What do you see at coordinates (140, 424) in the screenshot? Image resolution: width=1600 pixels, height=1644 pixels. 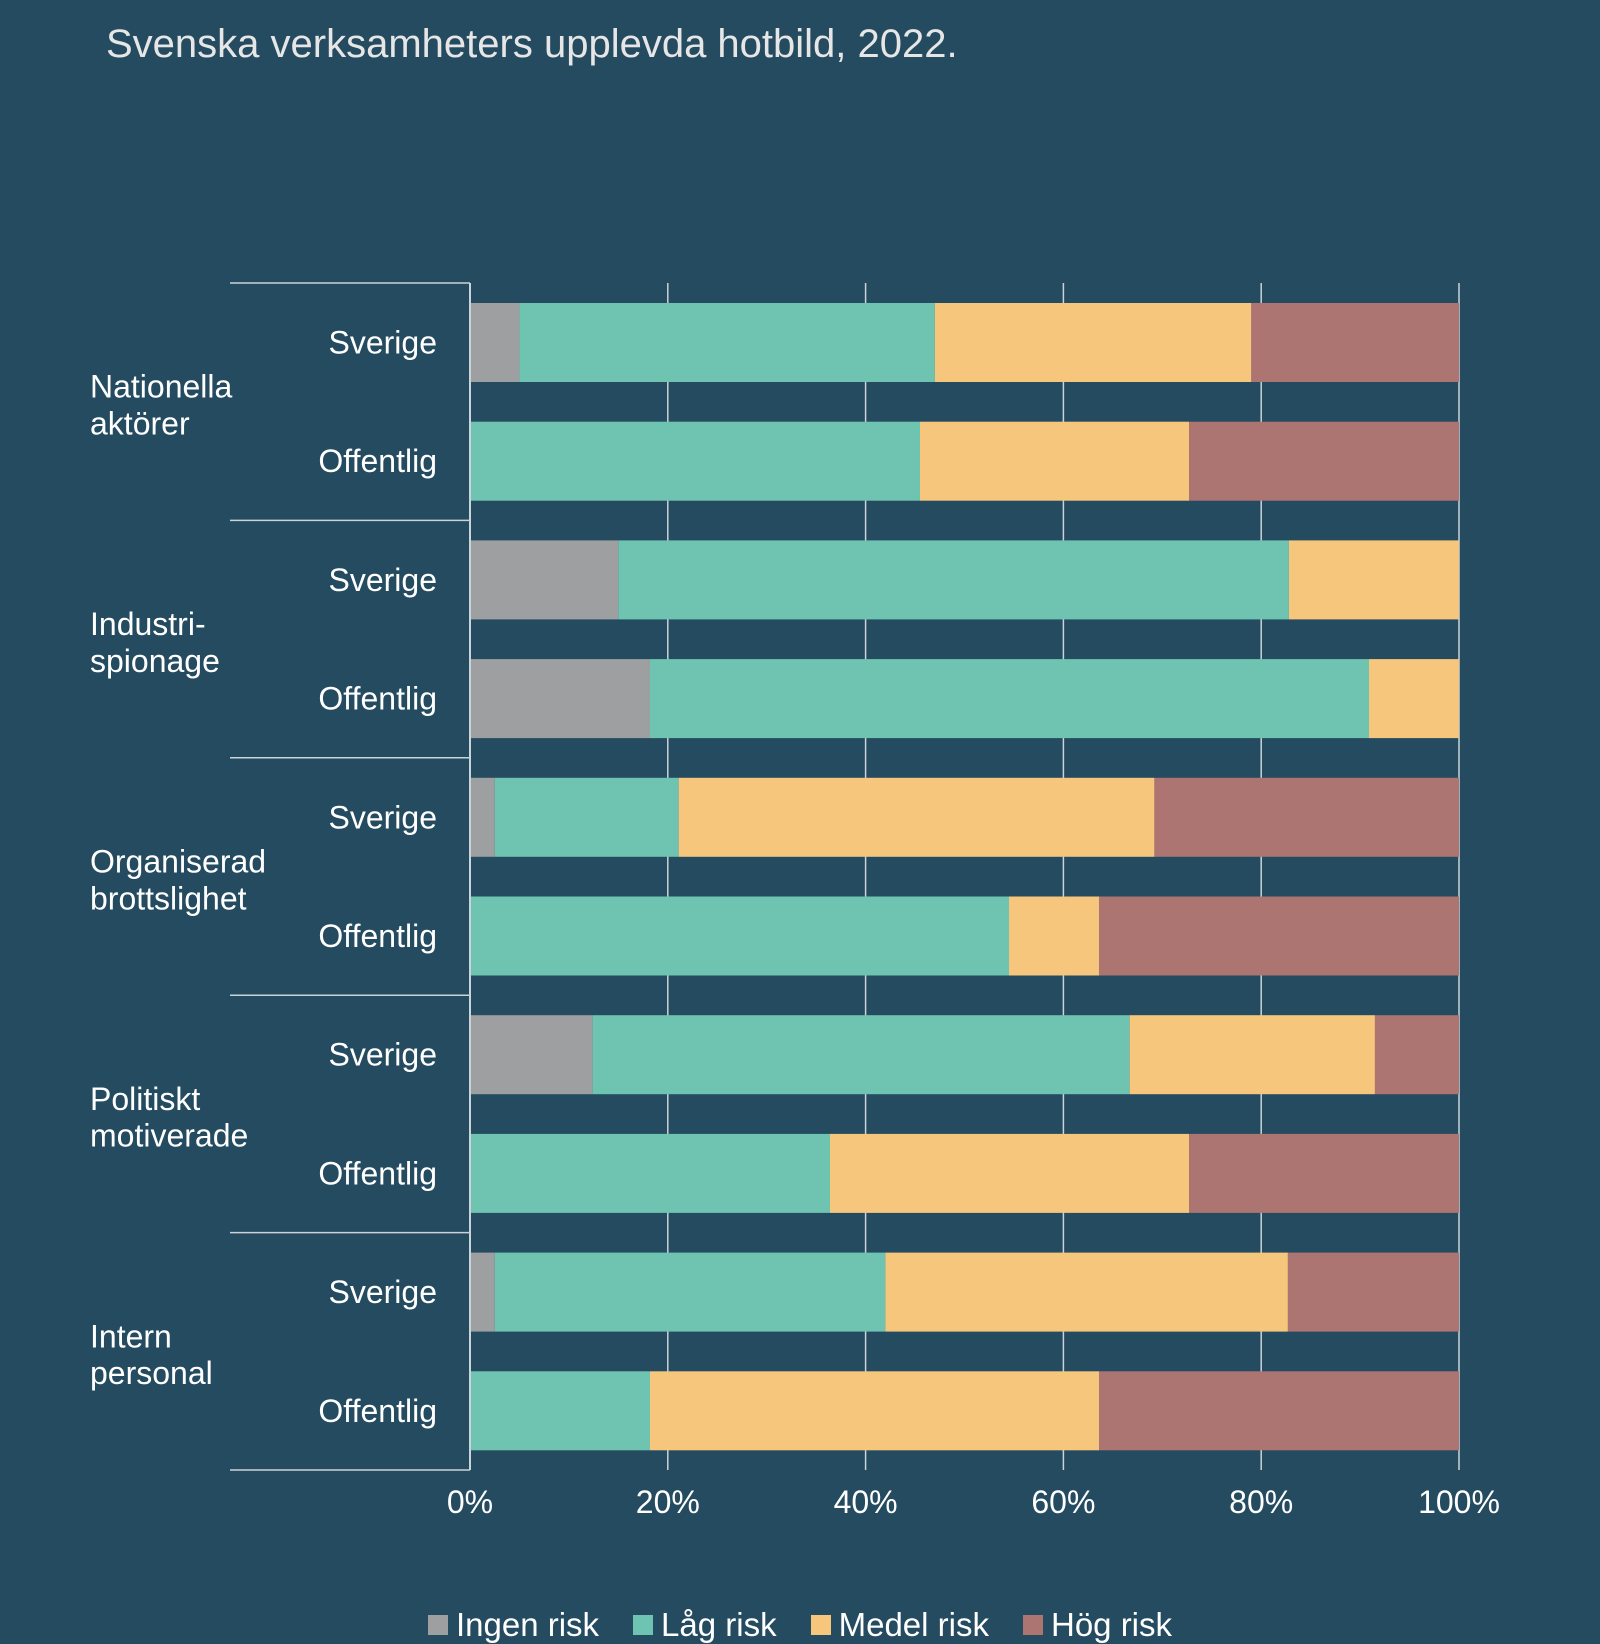 I see `group-label-line: aktörer` at bounding box center [140, 424].